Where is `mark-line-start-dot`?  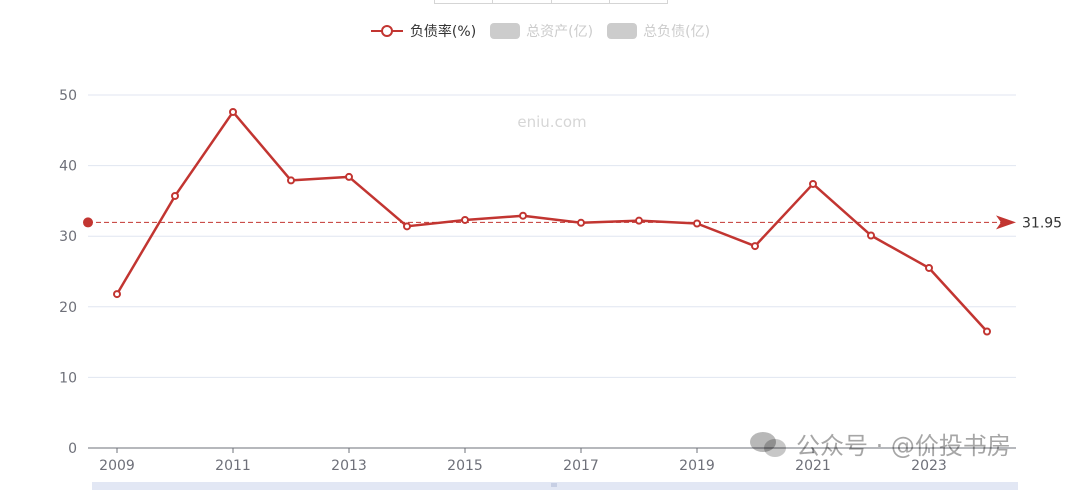
mark-line-start-dot is located at coordinates (88, 222).